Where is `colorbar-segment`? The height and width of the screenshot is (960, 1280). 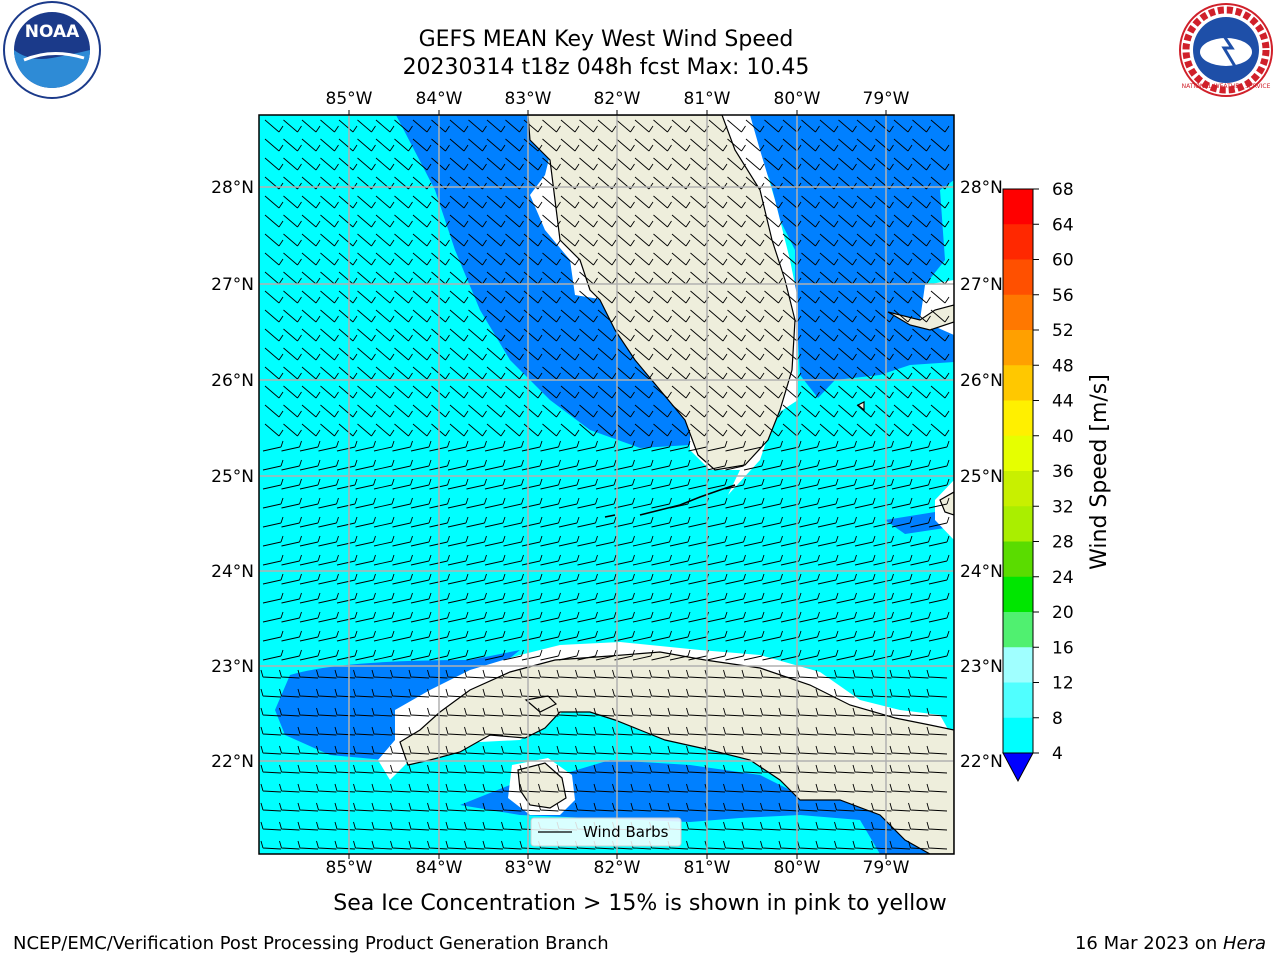 colorbar-segment is located at coordinates (1018, 312).